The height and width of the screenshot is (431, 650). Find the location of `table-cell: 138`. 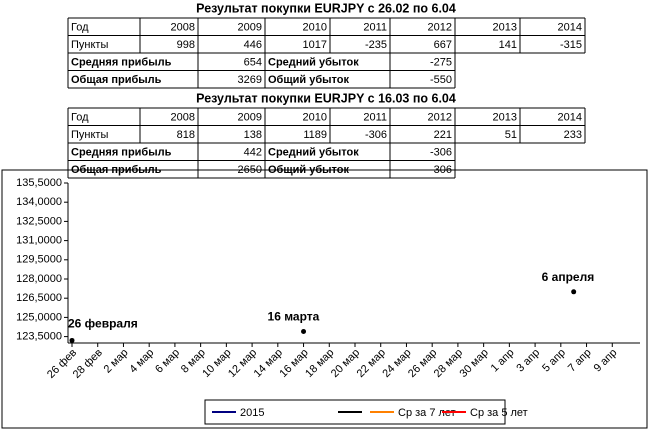

table-cell: 138 is located at coordinates (253, 135).